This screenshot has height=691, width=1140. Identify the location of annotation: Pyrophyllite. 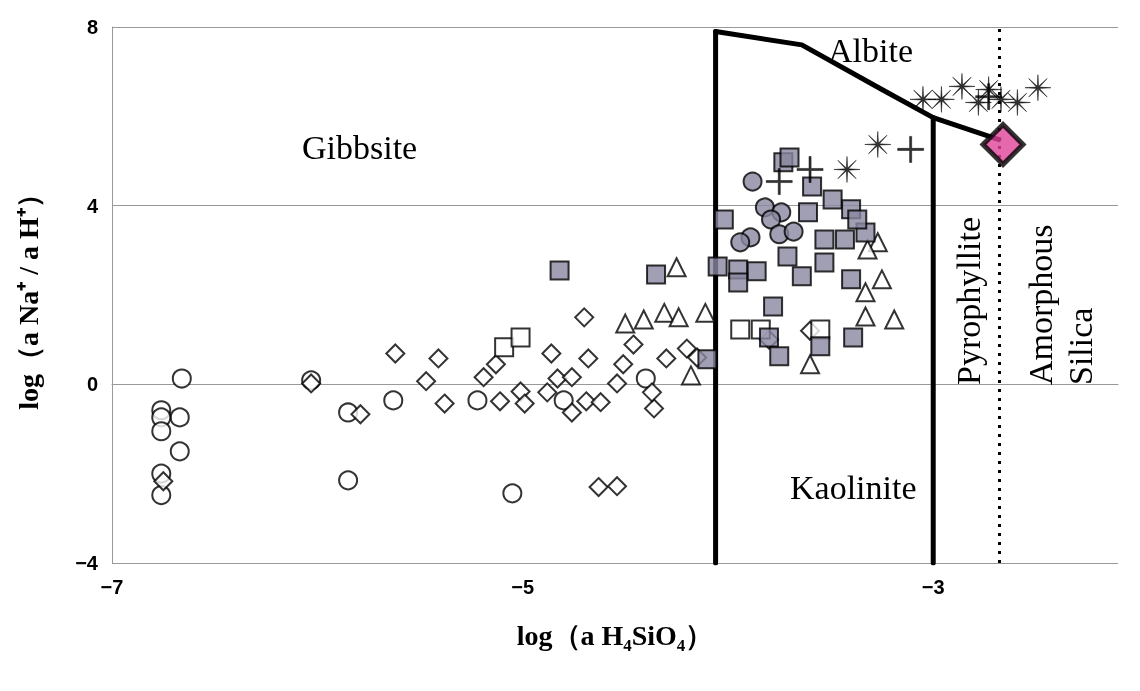
(968, 300).